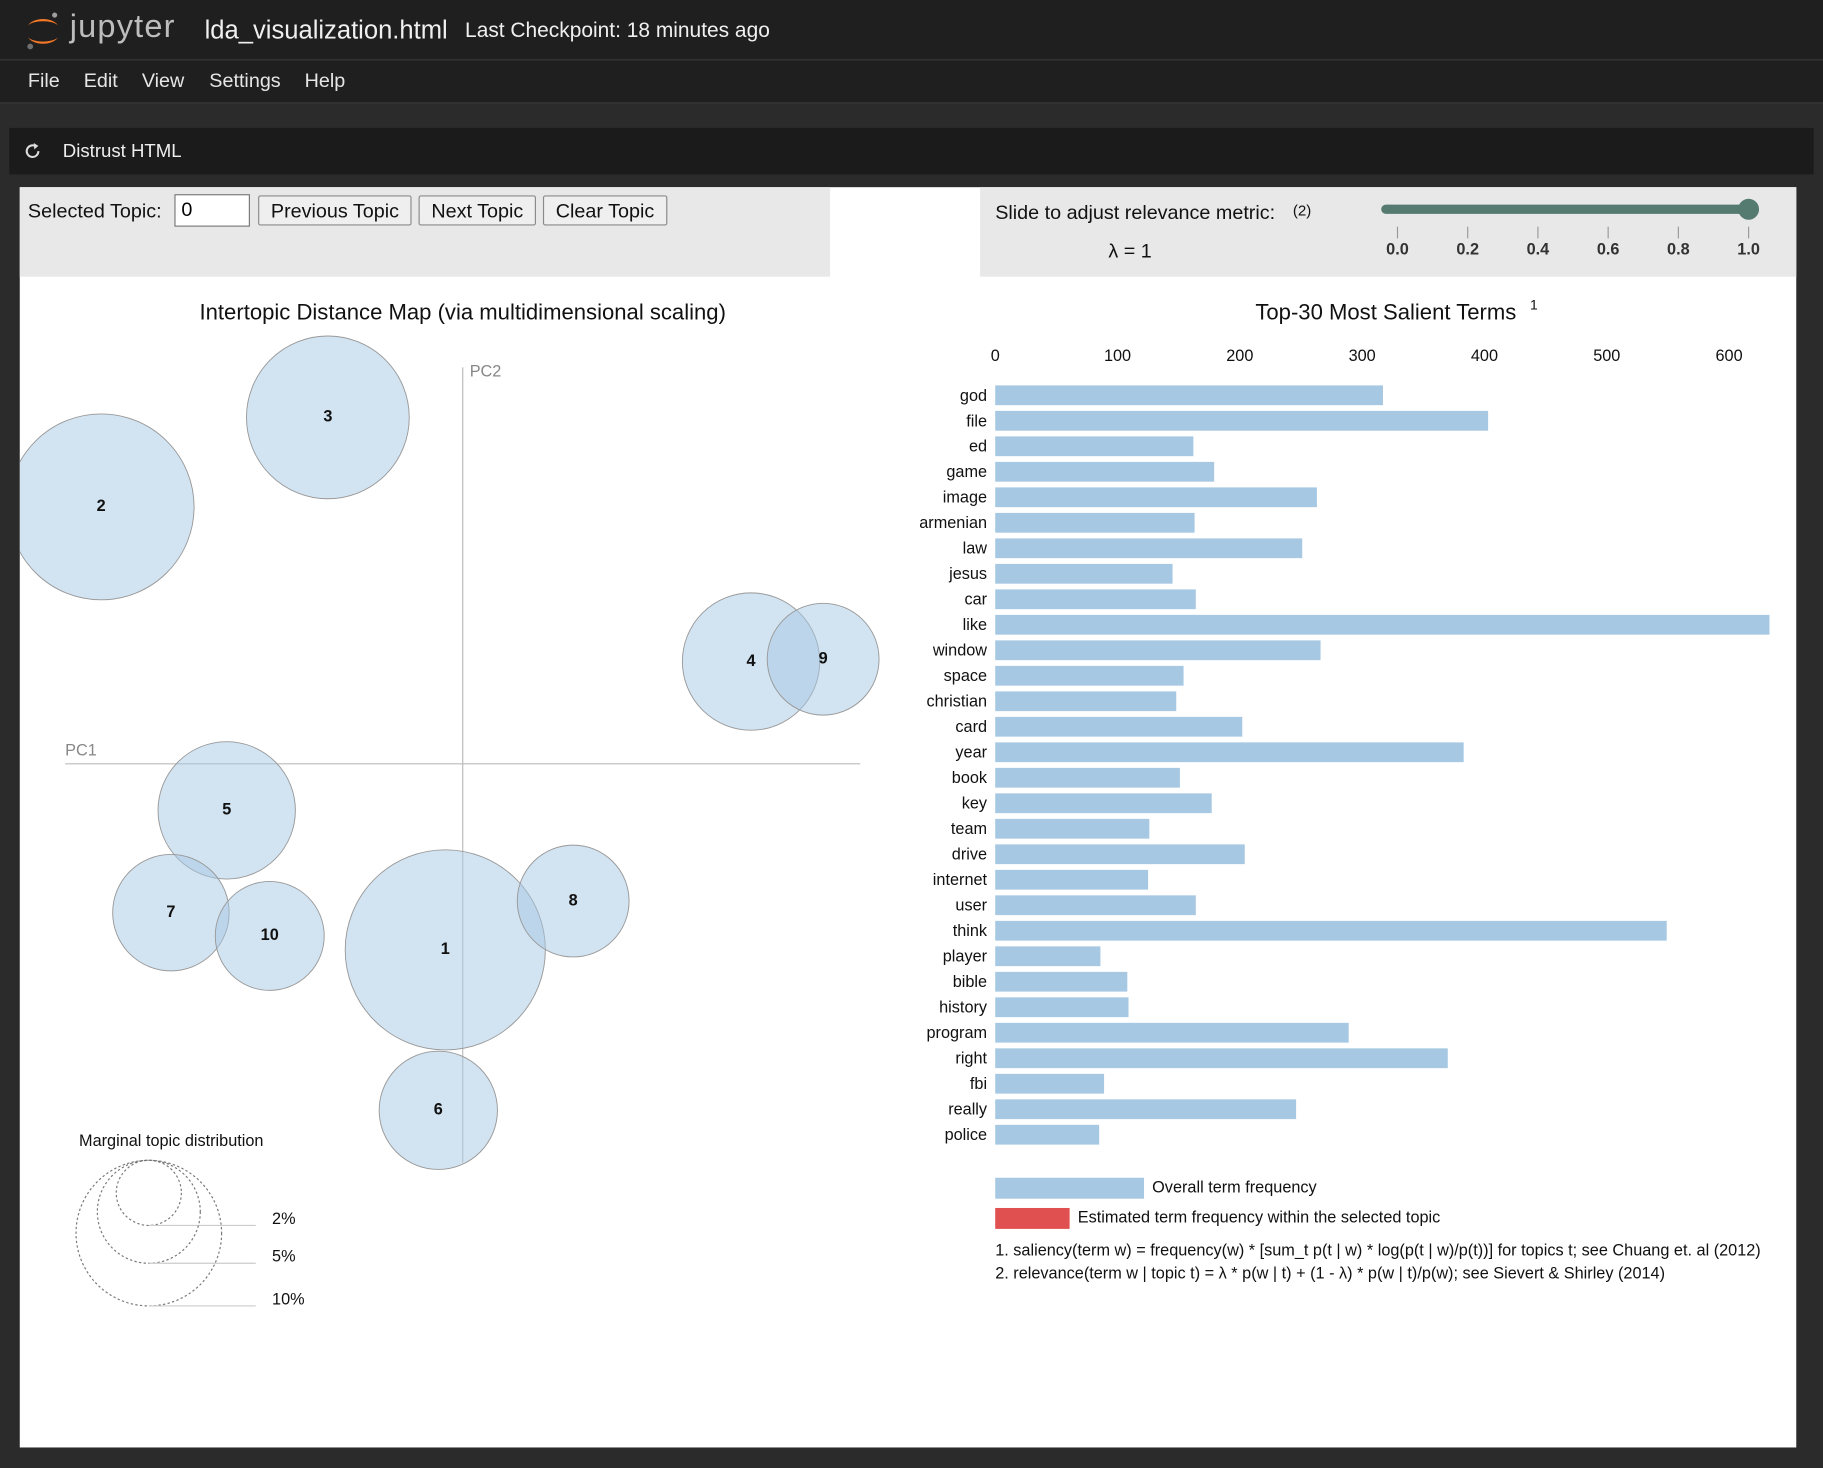 Image resolution: width=1823 pixels, height=1468 pixels. What do you see at coordinates (970, 982) in the screenshot?
I see `term-label: bible` at bounding box center [970, 982].